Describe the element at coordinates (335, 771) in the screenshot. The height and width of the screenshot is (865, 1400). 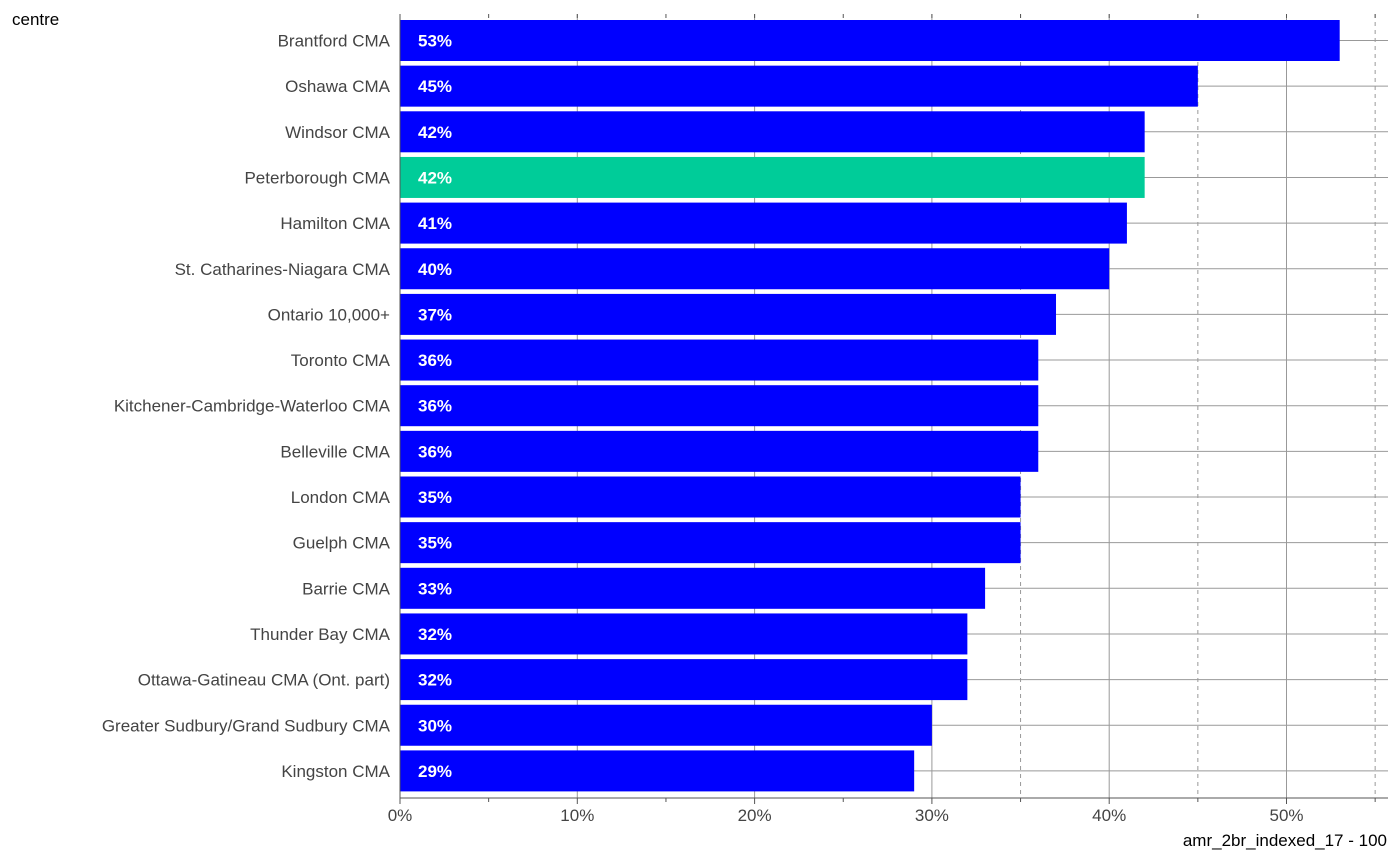
I see `category-label: Kingston CMA` at that location.